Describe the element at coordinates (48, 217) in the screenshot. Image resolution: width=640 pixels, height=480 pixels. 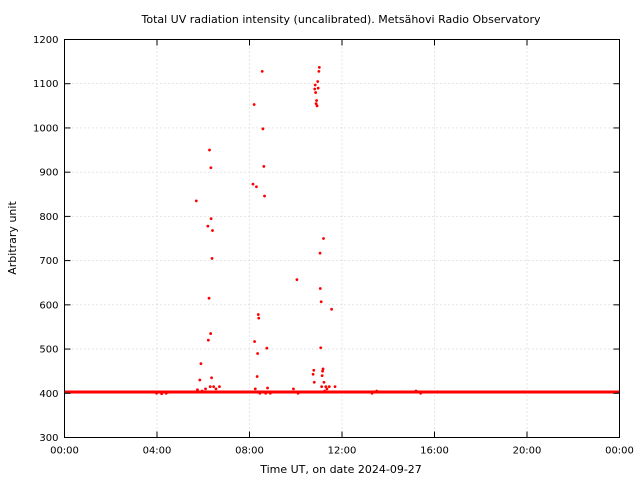
I see `y-tick-label: 800` at that location.